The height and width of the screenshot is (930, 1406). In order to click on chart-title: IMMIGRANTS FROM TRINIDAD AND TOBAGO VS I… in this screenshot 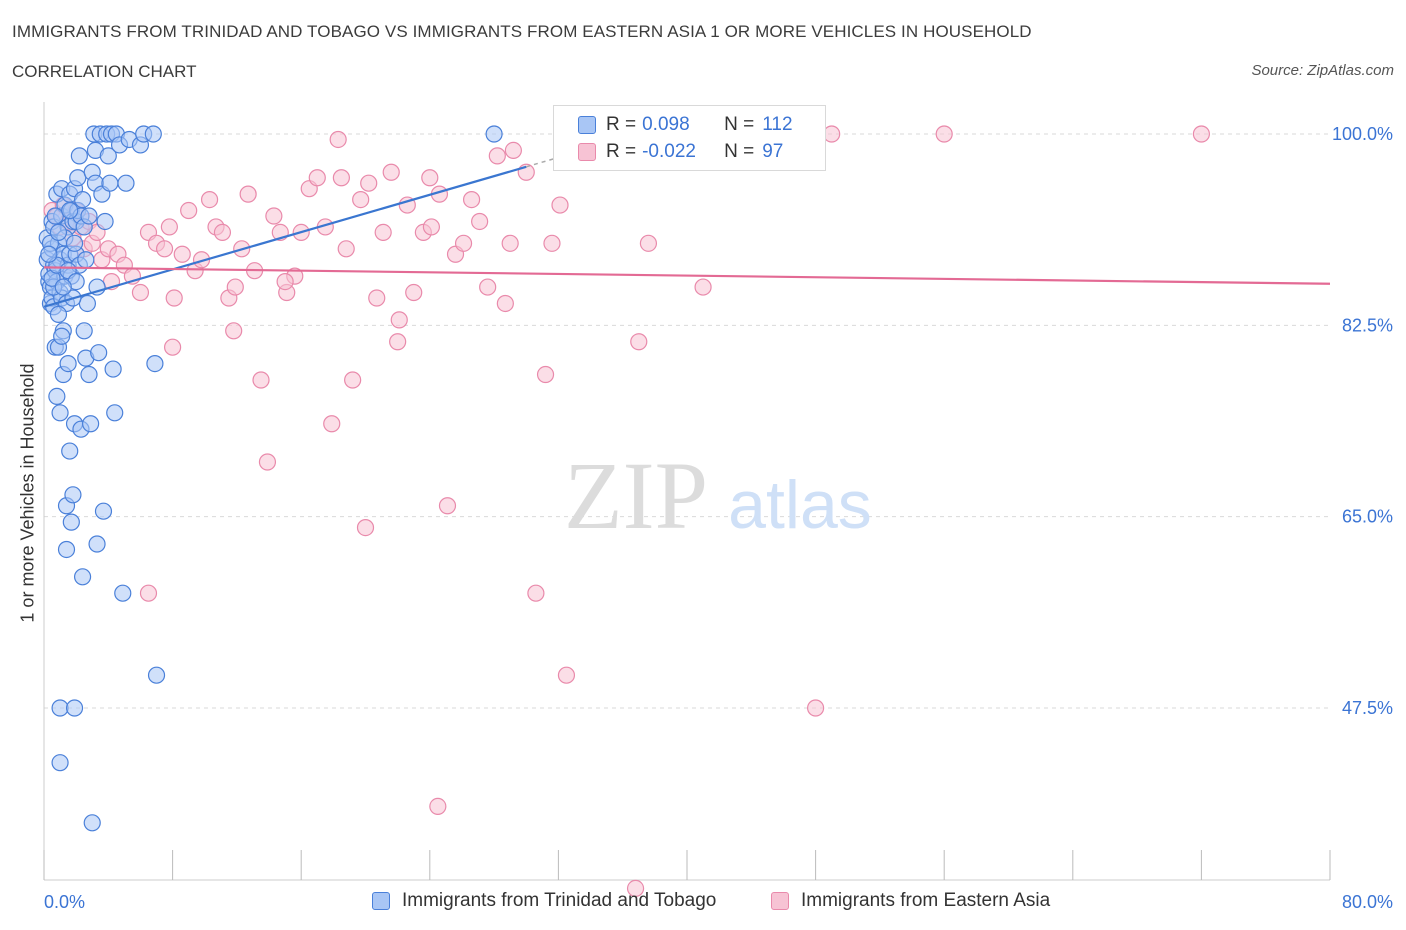, I will do `click(522, 31)`.